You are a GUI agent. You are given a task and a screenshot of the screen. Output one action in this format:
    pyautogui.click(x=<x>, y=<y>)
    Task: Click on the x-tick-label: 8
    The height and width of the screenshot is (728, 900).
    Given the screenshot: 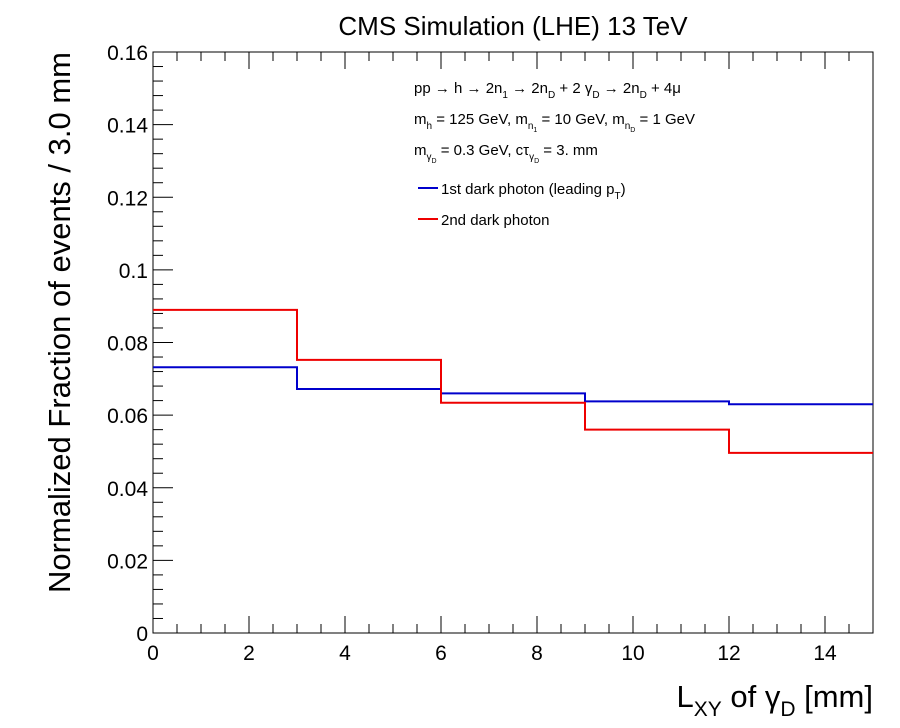 What is the action you would take?
    pyautogui.click(x=537, y=653)
    